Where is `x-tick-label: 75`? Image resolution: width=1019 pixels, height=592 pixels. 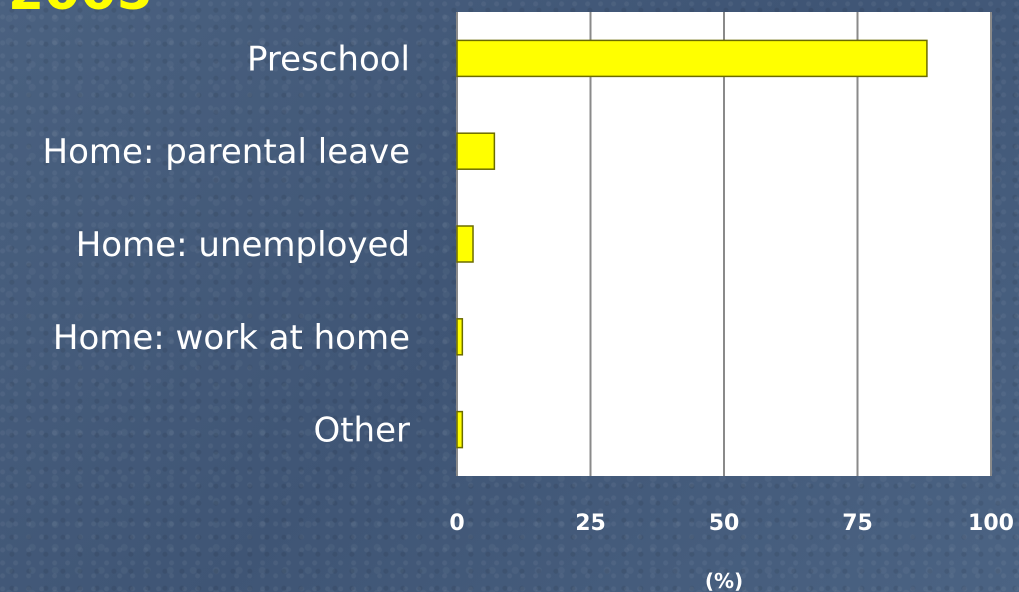
x-tick-label: 75 is located at coordinates (857, 523).